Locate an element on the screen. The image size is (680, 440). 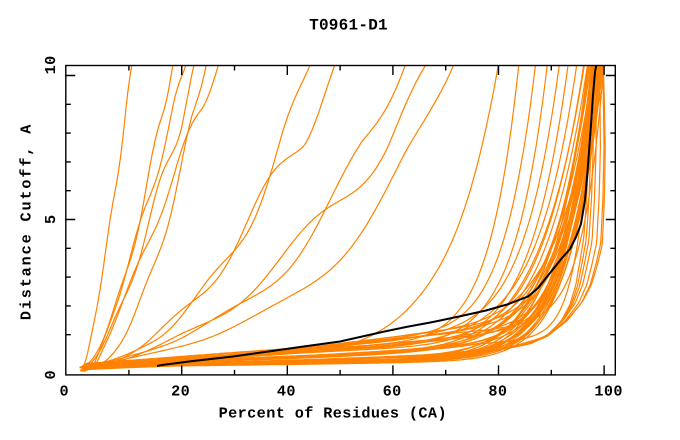
svg-text: T0961-D1 is located at coordinates (348, 25).